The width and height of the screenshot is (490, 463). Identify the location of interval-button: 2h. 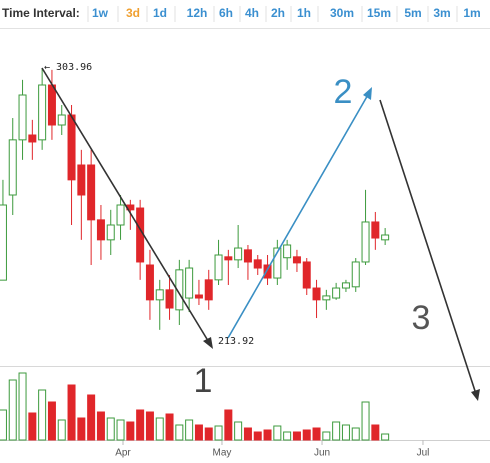
(278, 13).